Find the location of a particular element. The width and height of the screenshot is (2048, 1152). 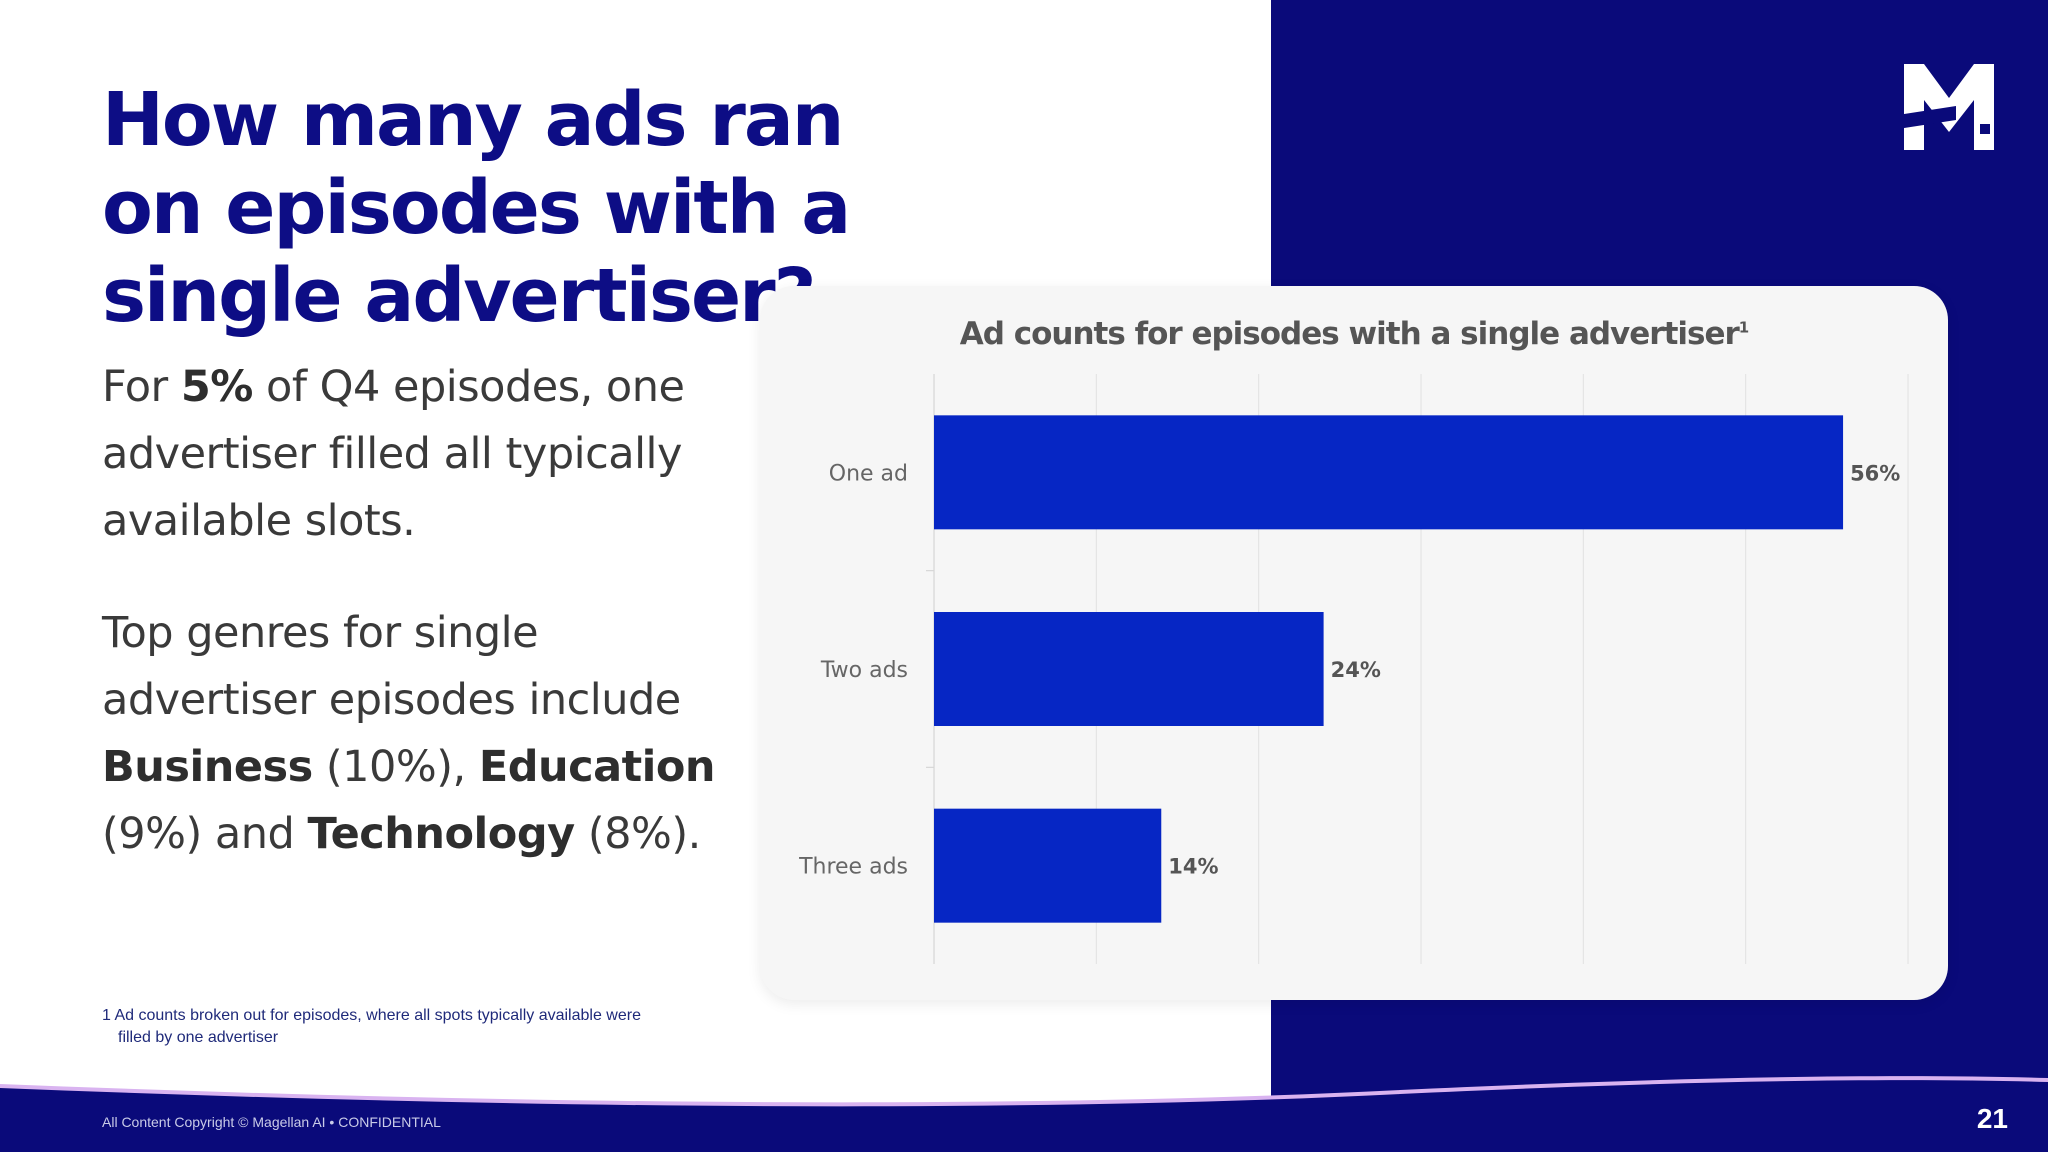

magellan-logo-icon is located at coordinates (1949, 107).